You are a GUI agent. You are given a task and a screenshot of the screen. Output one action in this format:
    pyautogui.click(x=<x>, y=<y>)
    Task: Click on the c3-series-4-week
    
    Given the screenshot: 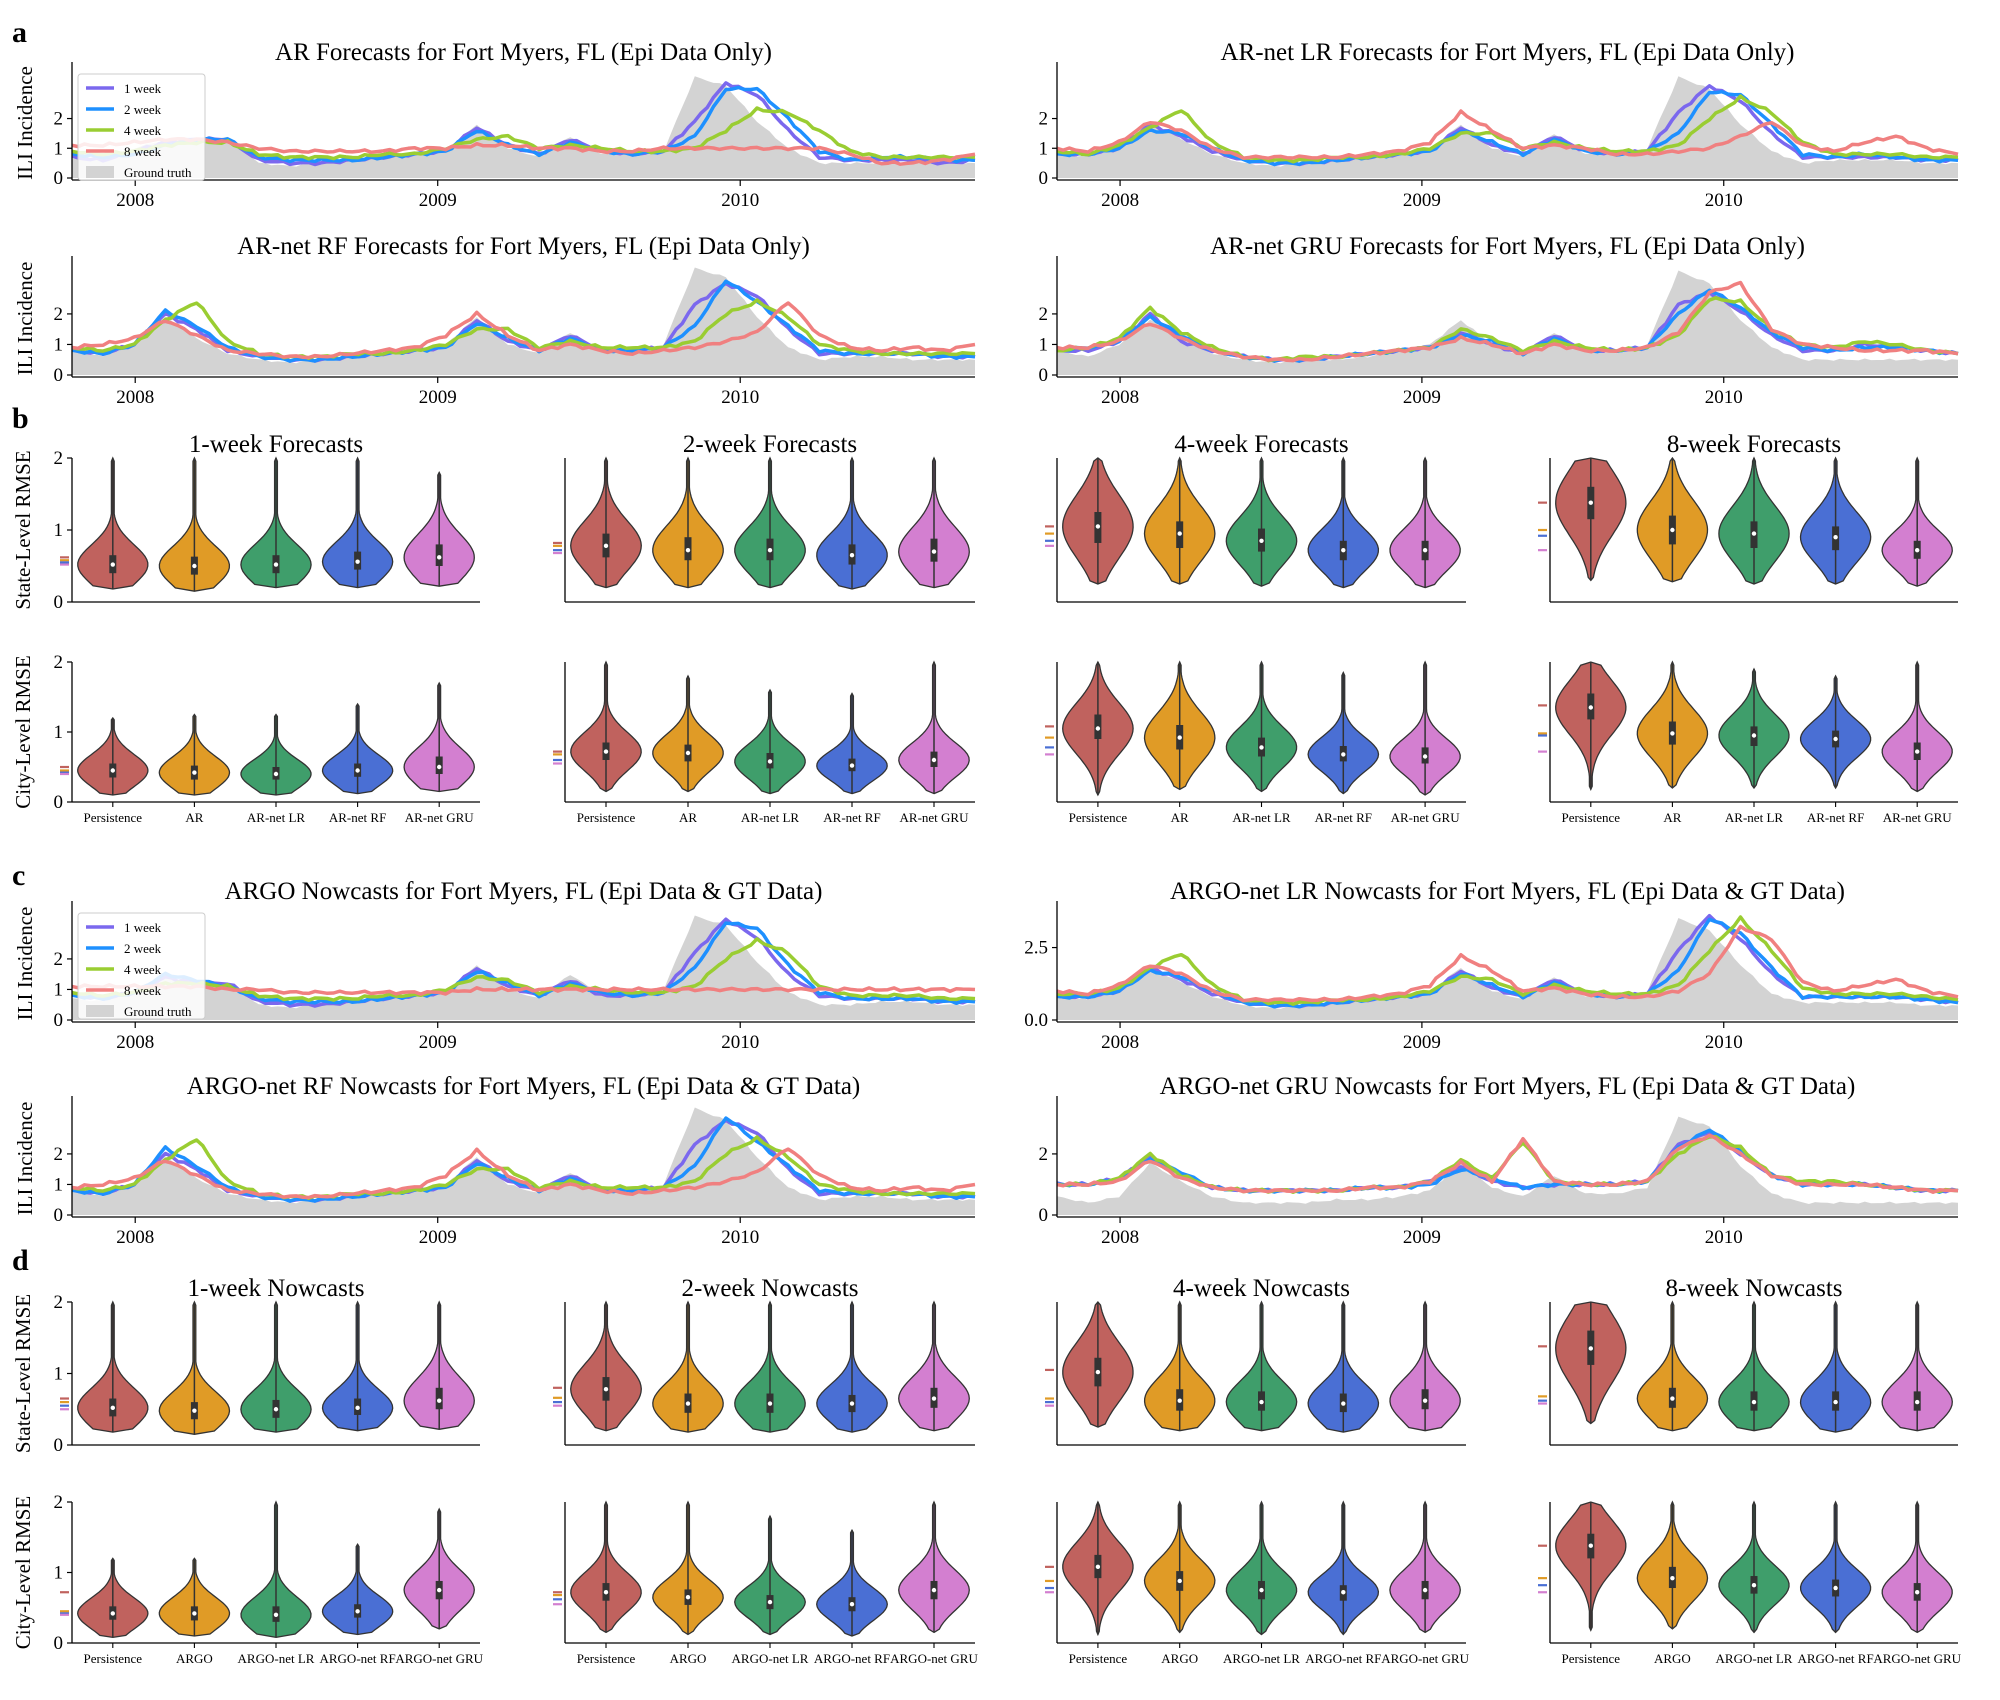 What is the action you would take?
    pyautogui.click(x=523, y=1168)
    